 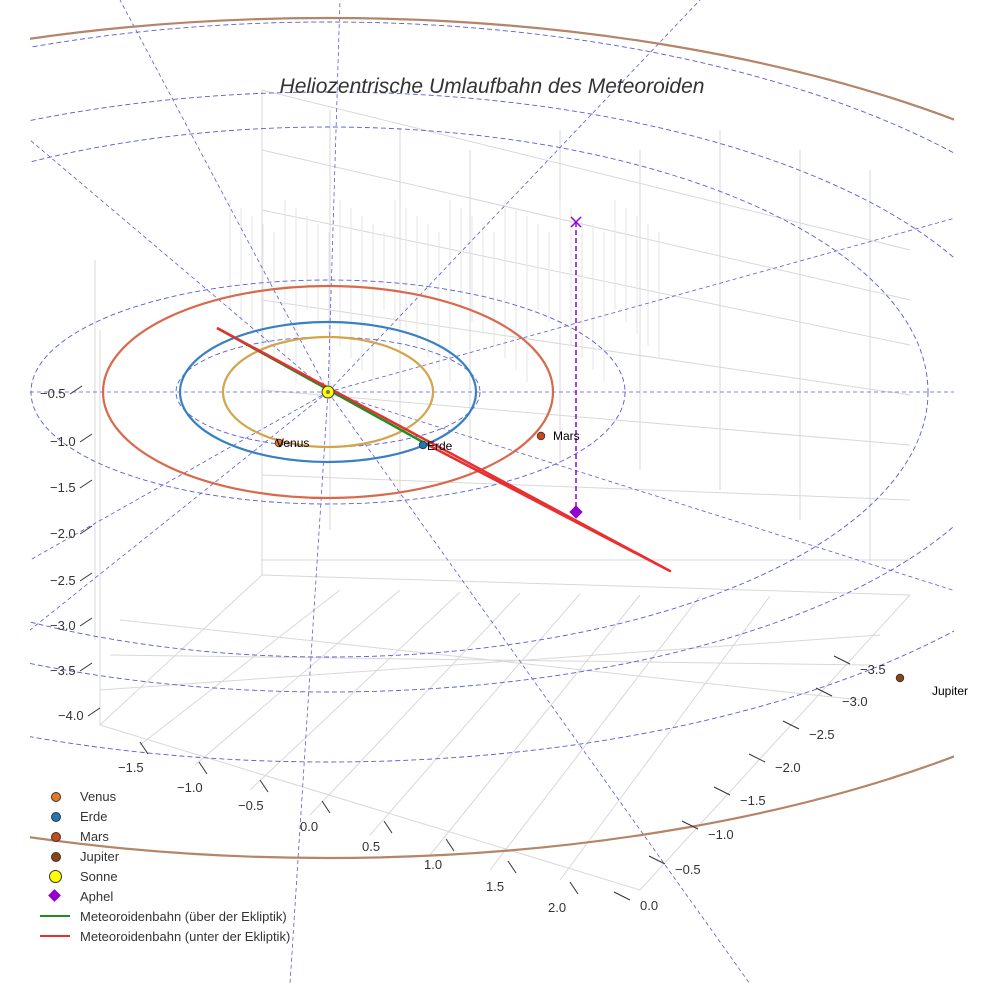 What do you see at coordinates (822, 734) in the screenshot?
I see `y-tick-label: −2.5` at bounding box center [822, 734].